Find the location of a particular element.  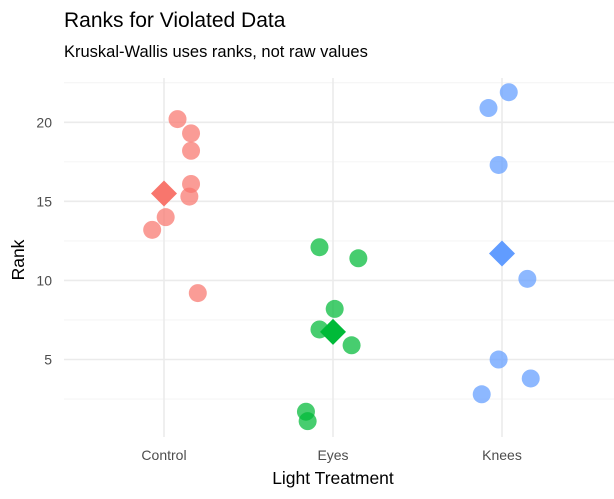

x-axis-tick-labels: Control Eyes Knees is located at coordinates (331, 455).